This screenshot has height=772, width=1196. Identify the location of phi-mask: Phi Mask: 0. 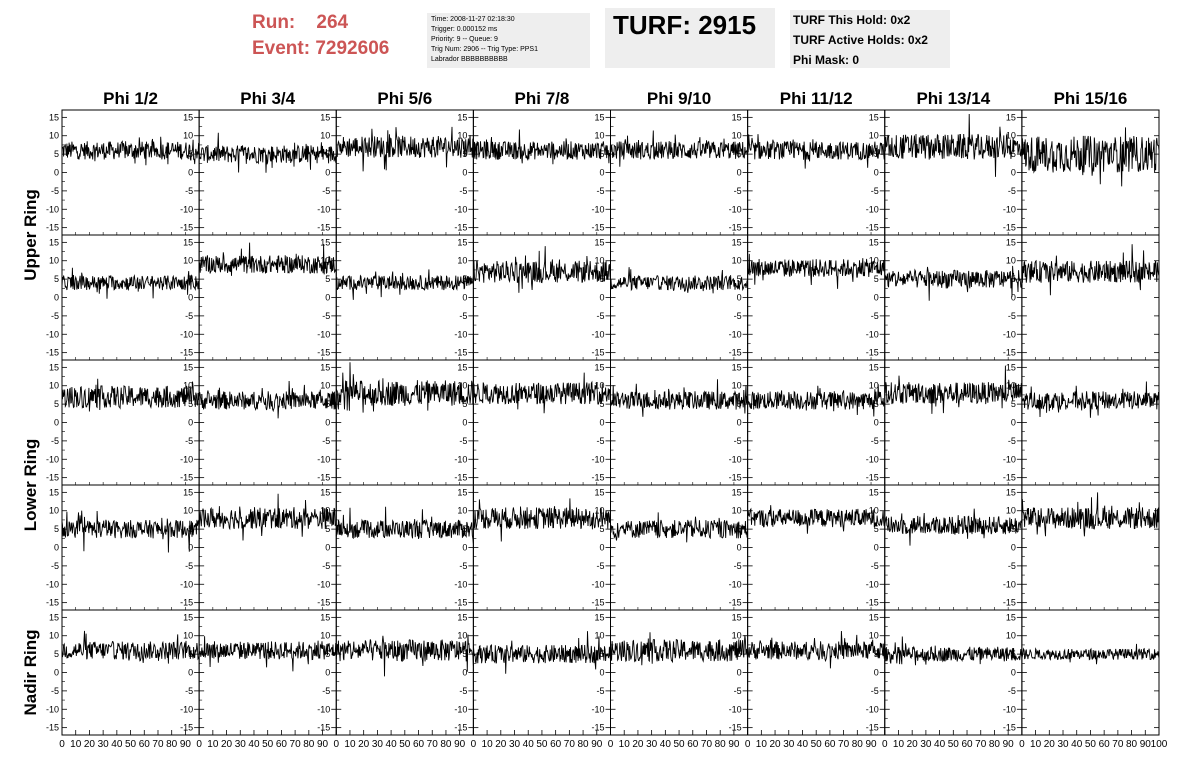
(826, 60).